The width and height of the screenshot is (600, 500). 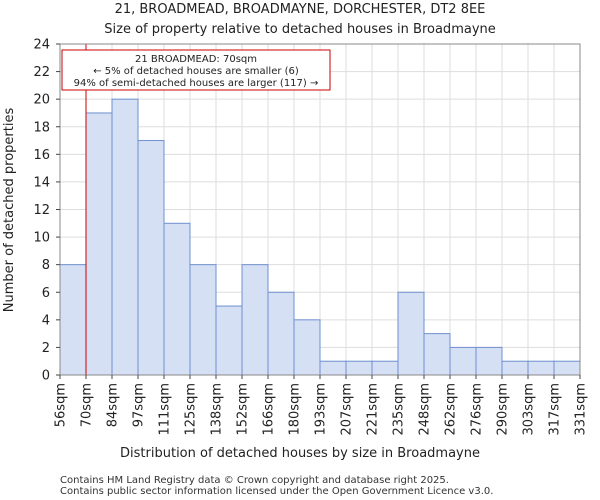 What do you see at coordinates (46, 348) in the screenshot?
I see `y-tick-label: 2` at bounding box center [46, 348].